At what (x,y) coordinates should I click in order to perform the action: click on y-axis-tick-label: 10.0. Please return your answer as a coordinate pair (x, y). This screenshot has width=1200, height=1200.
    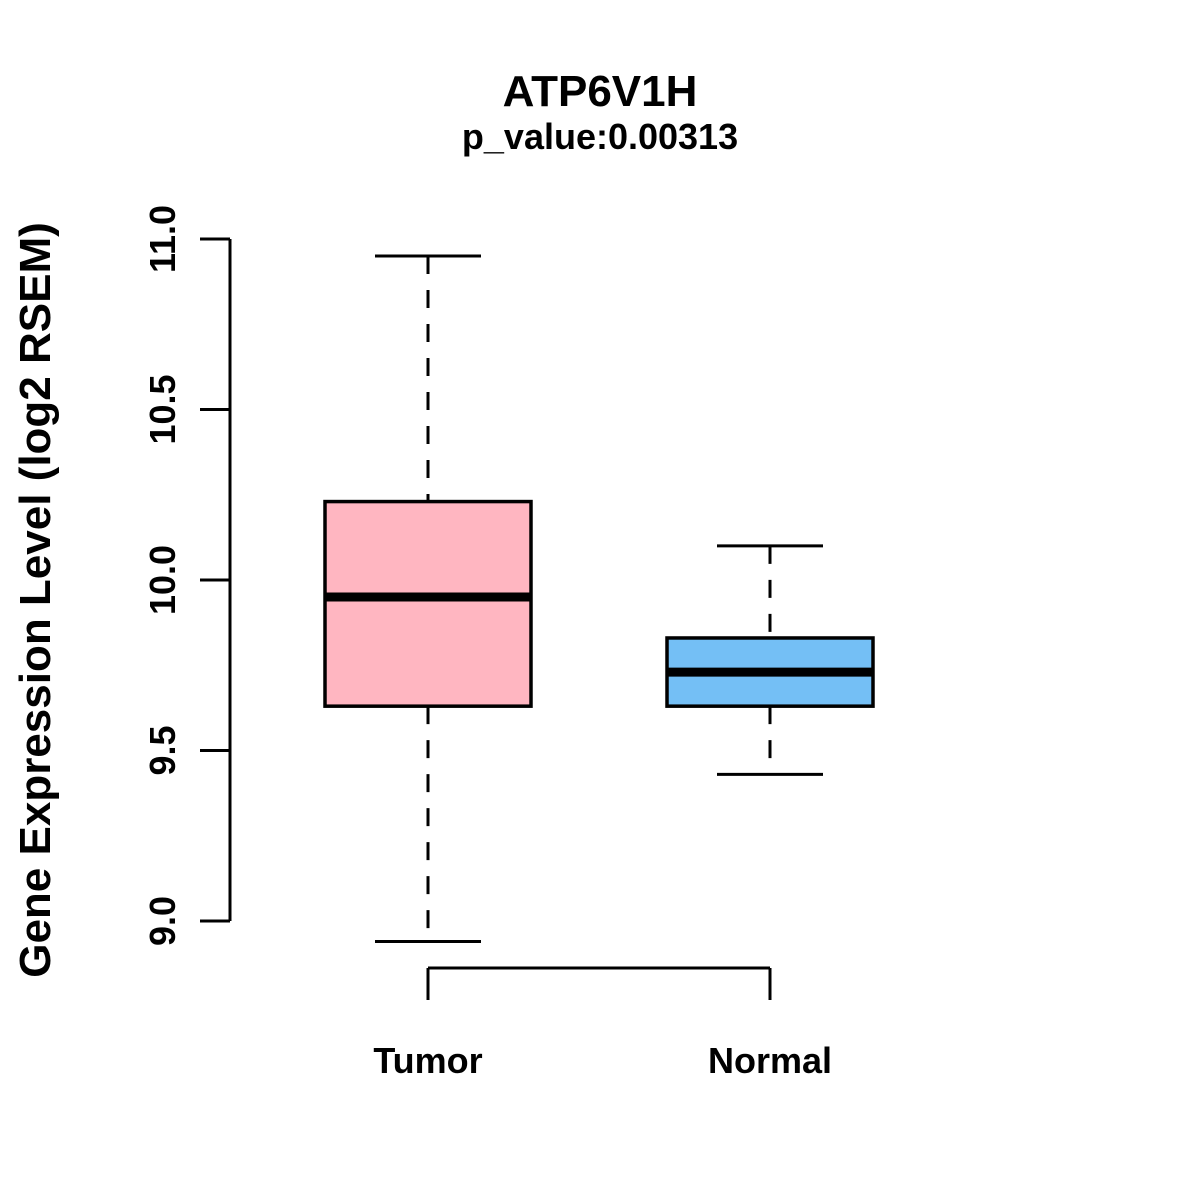
    Looking at the image, I should click on (162, 580).